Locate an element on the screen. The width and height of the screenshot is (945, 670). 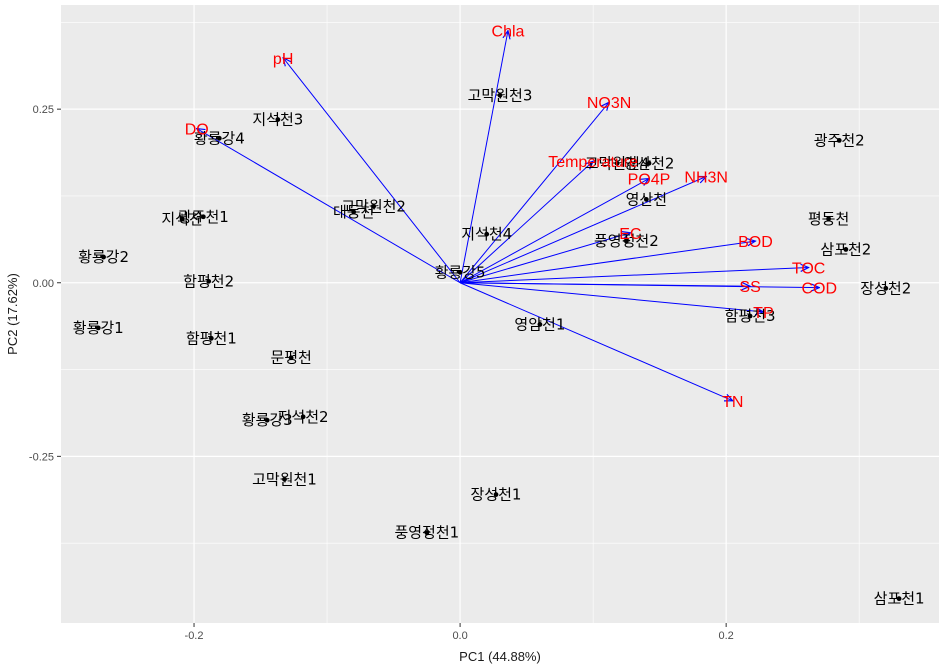
loading-label-ec: EC is located at coordinates (630, 234).